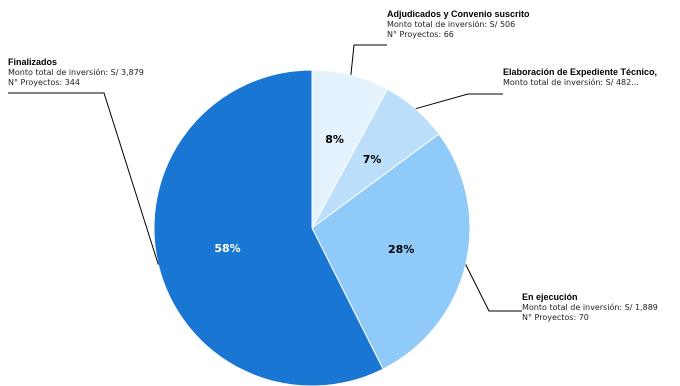 This screenshot has height=386, width=680. I want to click on leader-line-finalizados, so click(83, 178).